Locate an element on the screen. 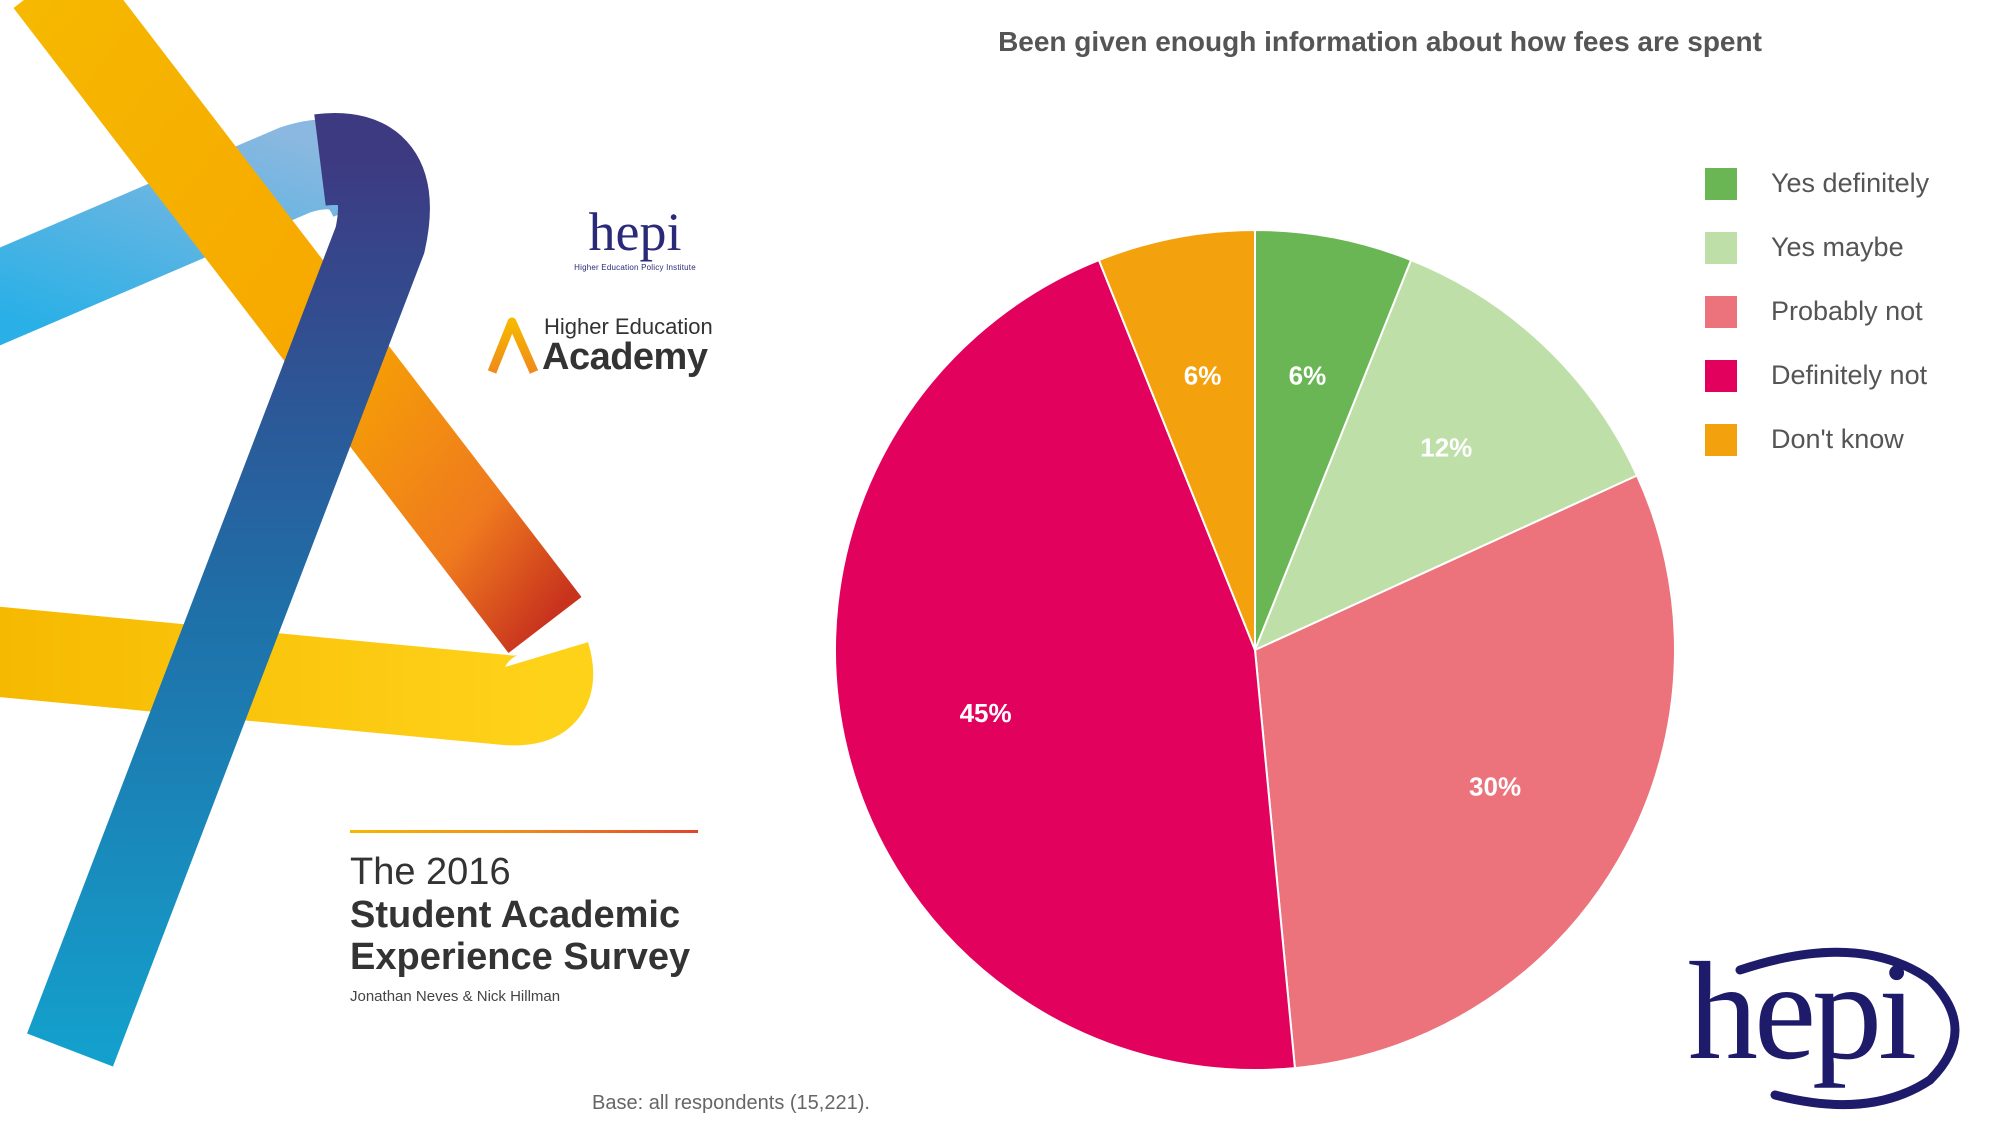  hepi-logo-word: hepi is located at coordinates (635, 232).